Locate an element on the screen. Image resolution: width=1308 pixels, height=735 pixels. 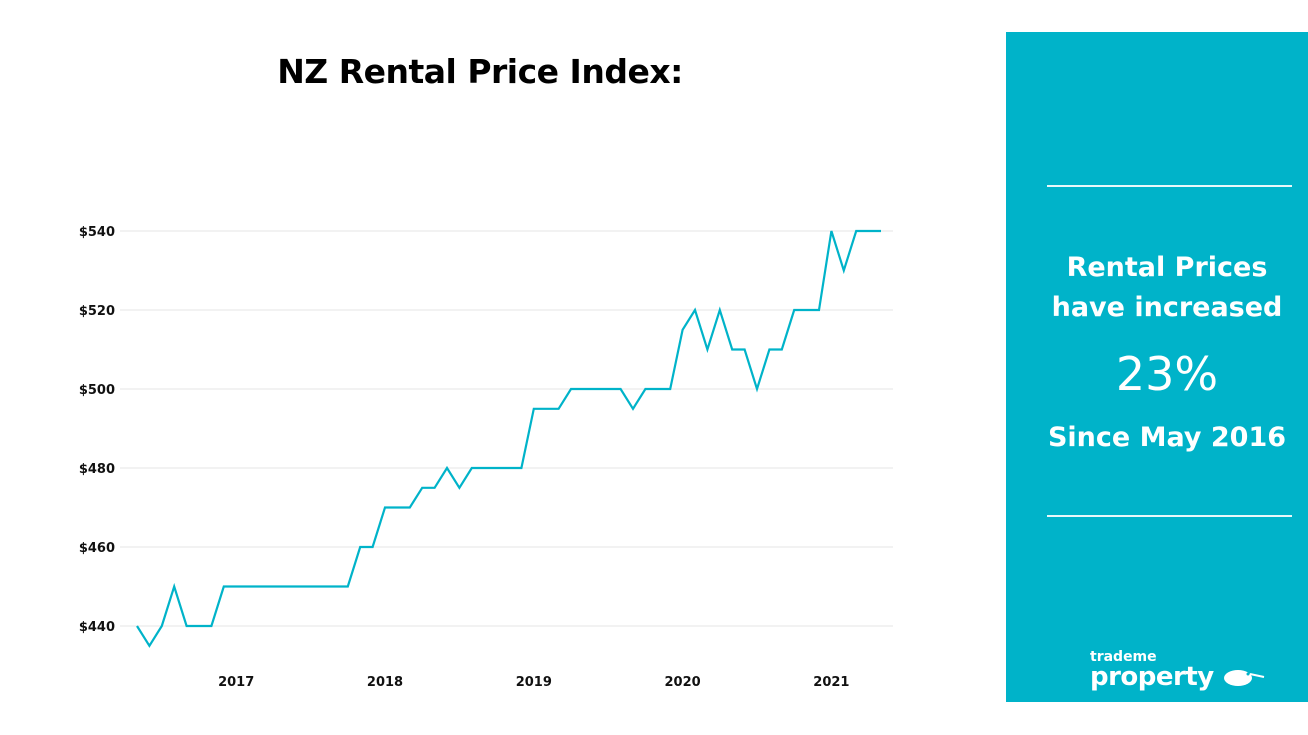
logo-small-text: trademe is located at coordinates (1123, 657).